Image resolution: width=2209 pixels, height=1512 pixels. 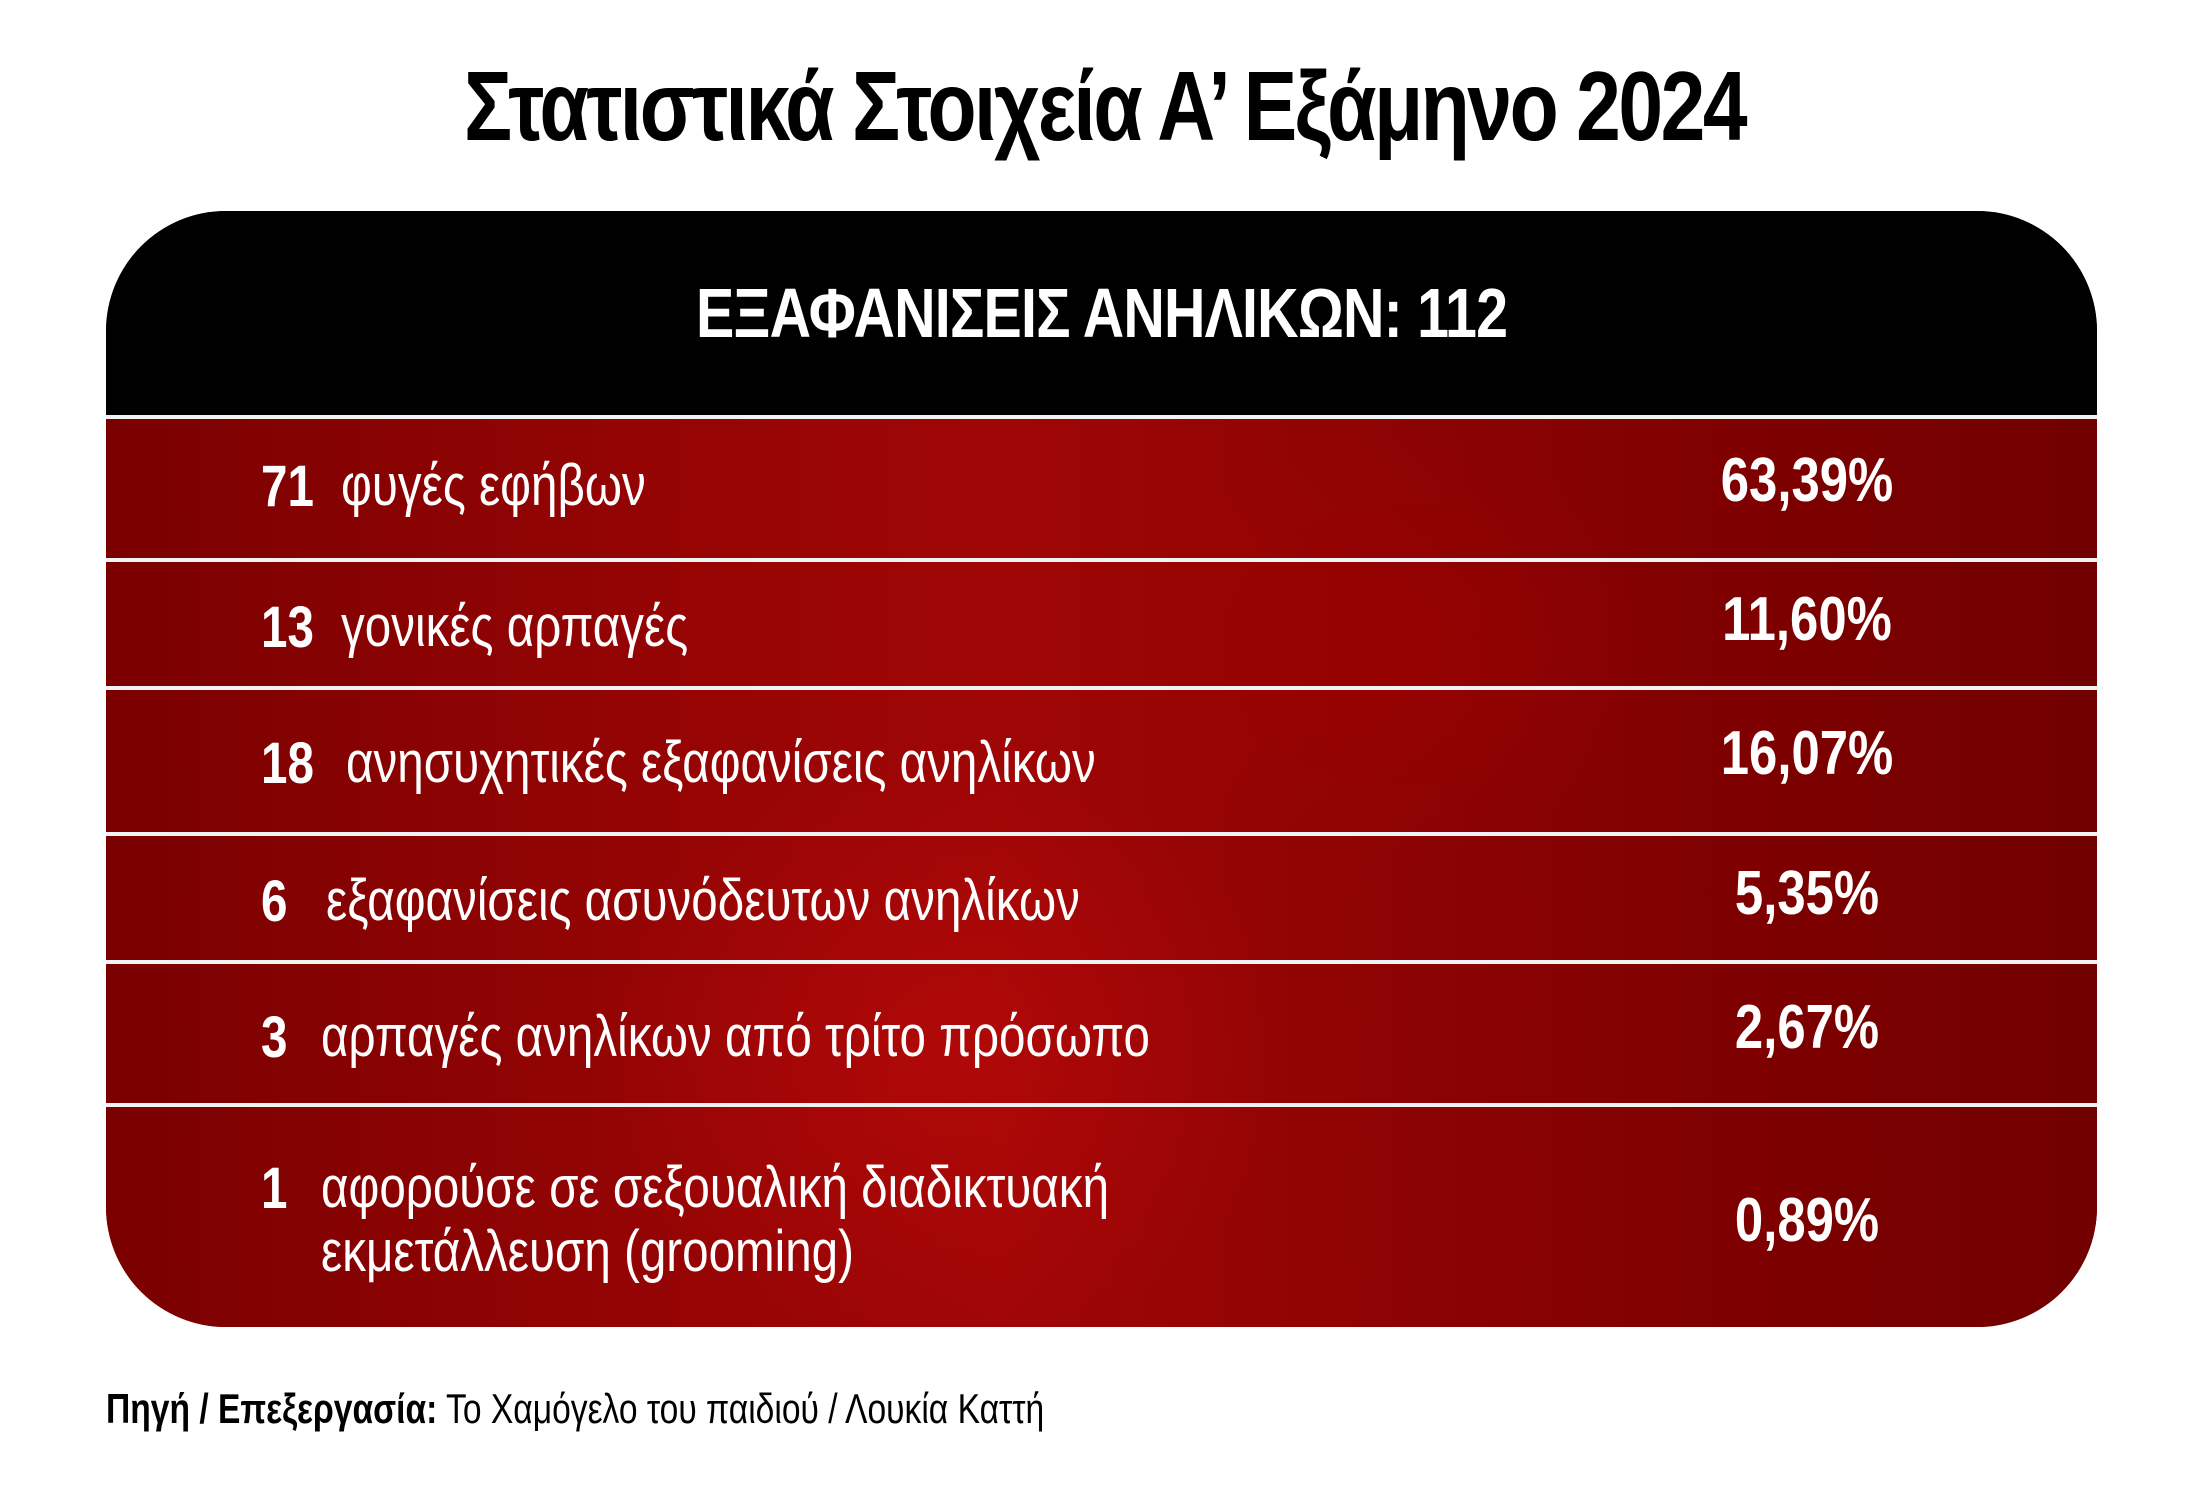 I want to click on row-percent: 2,67%, so click(x=1807, y=1027).